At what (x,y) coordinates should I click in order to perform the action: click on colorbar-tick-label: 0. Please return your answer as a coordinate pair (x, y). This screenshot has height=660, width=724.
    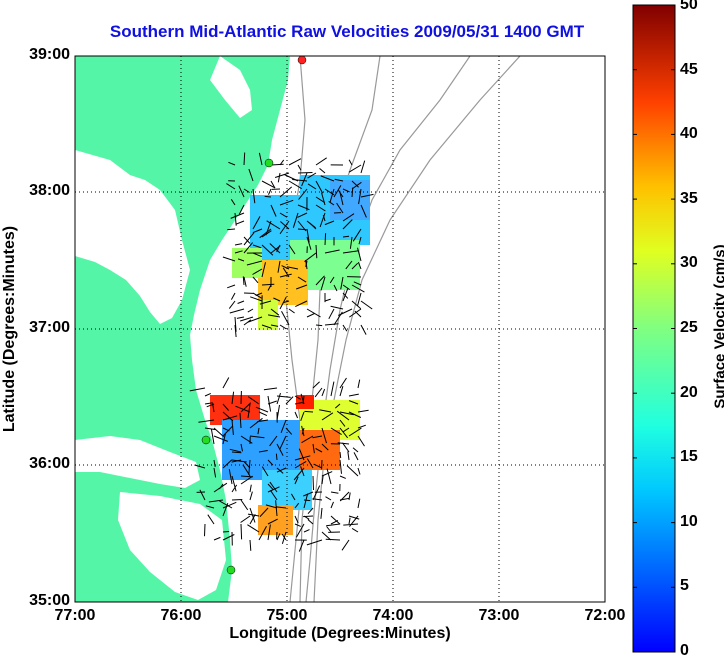
    Looking at the image, I should click on (700, 651).